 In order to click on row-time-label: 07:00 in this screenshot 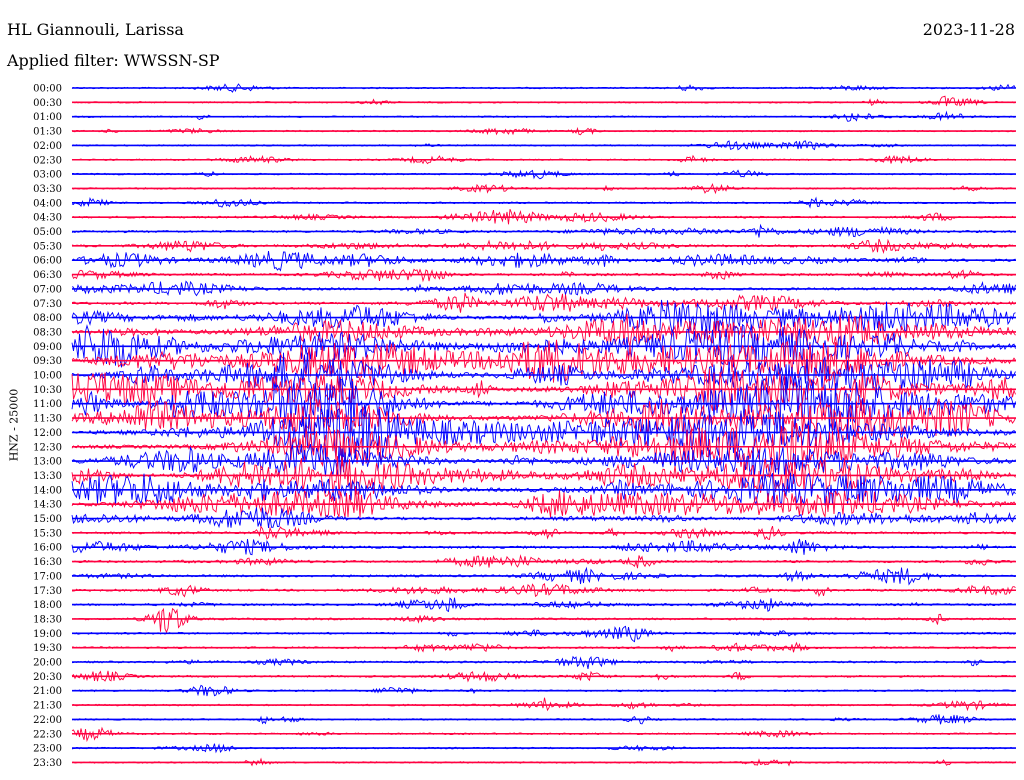, I will do `click(47, 289)`.